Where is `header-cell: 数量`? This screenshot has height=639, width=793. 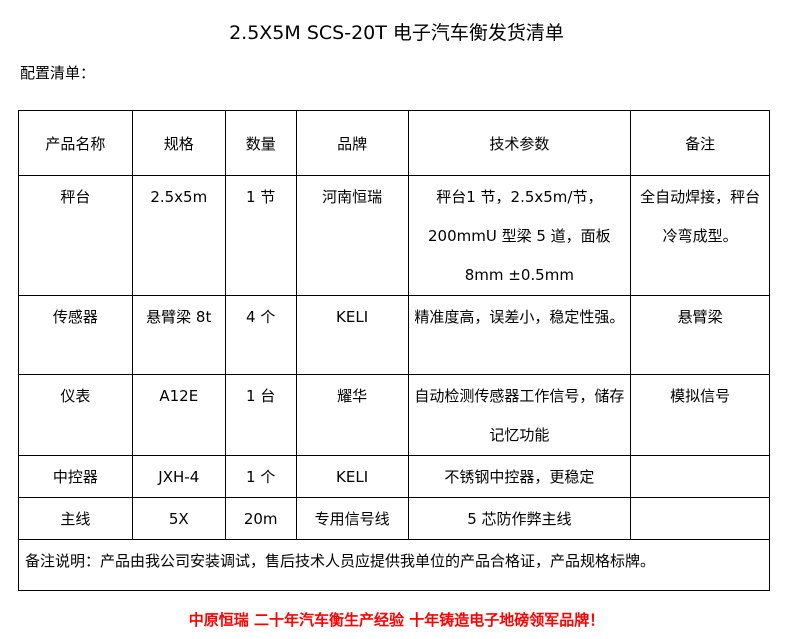
header-cell: 数量 is located at coordinates (260, 143).